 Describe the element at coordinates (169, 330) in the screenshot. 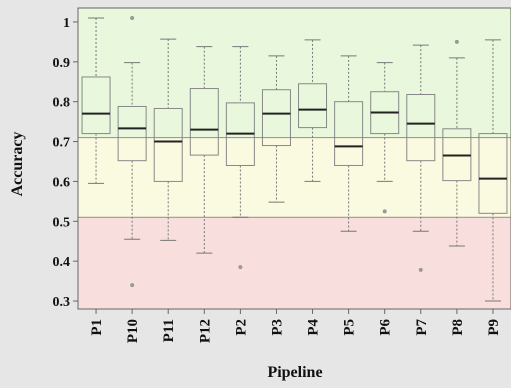

I see `x-tick-label: P11` at that location.